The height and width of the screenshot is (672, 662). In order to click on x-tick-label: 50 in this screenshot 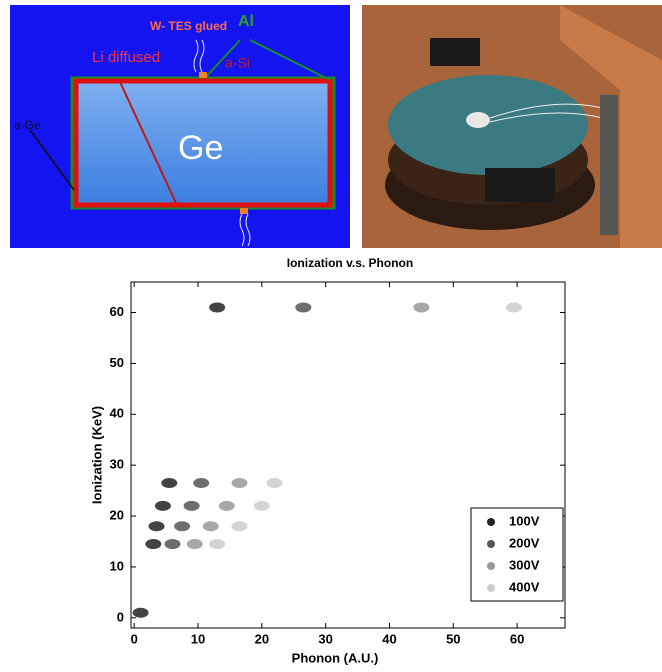, I will do `click(453, 638)`.